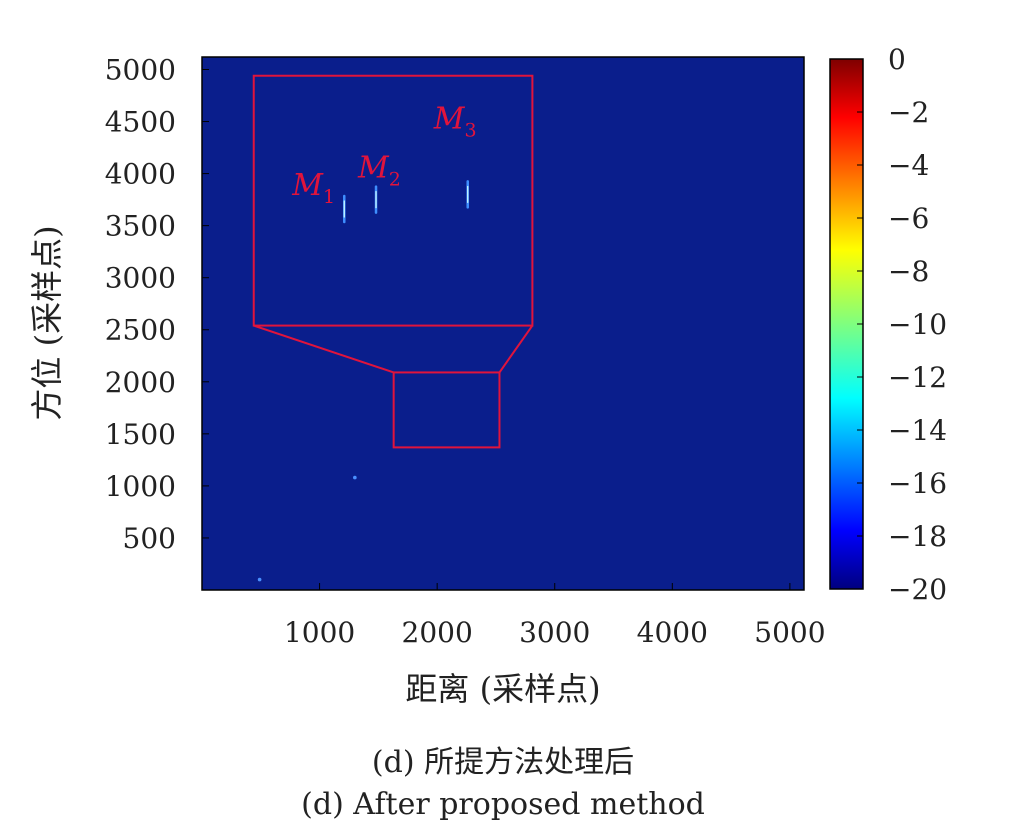  I want to click on x-axis-label: 距离 (采样点), so click(502, 689).